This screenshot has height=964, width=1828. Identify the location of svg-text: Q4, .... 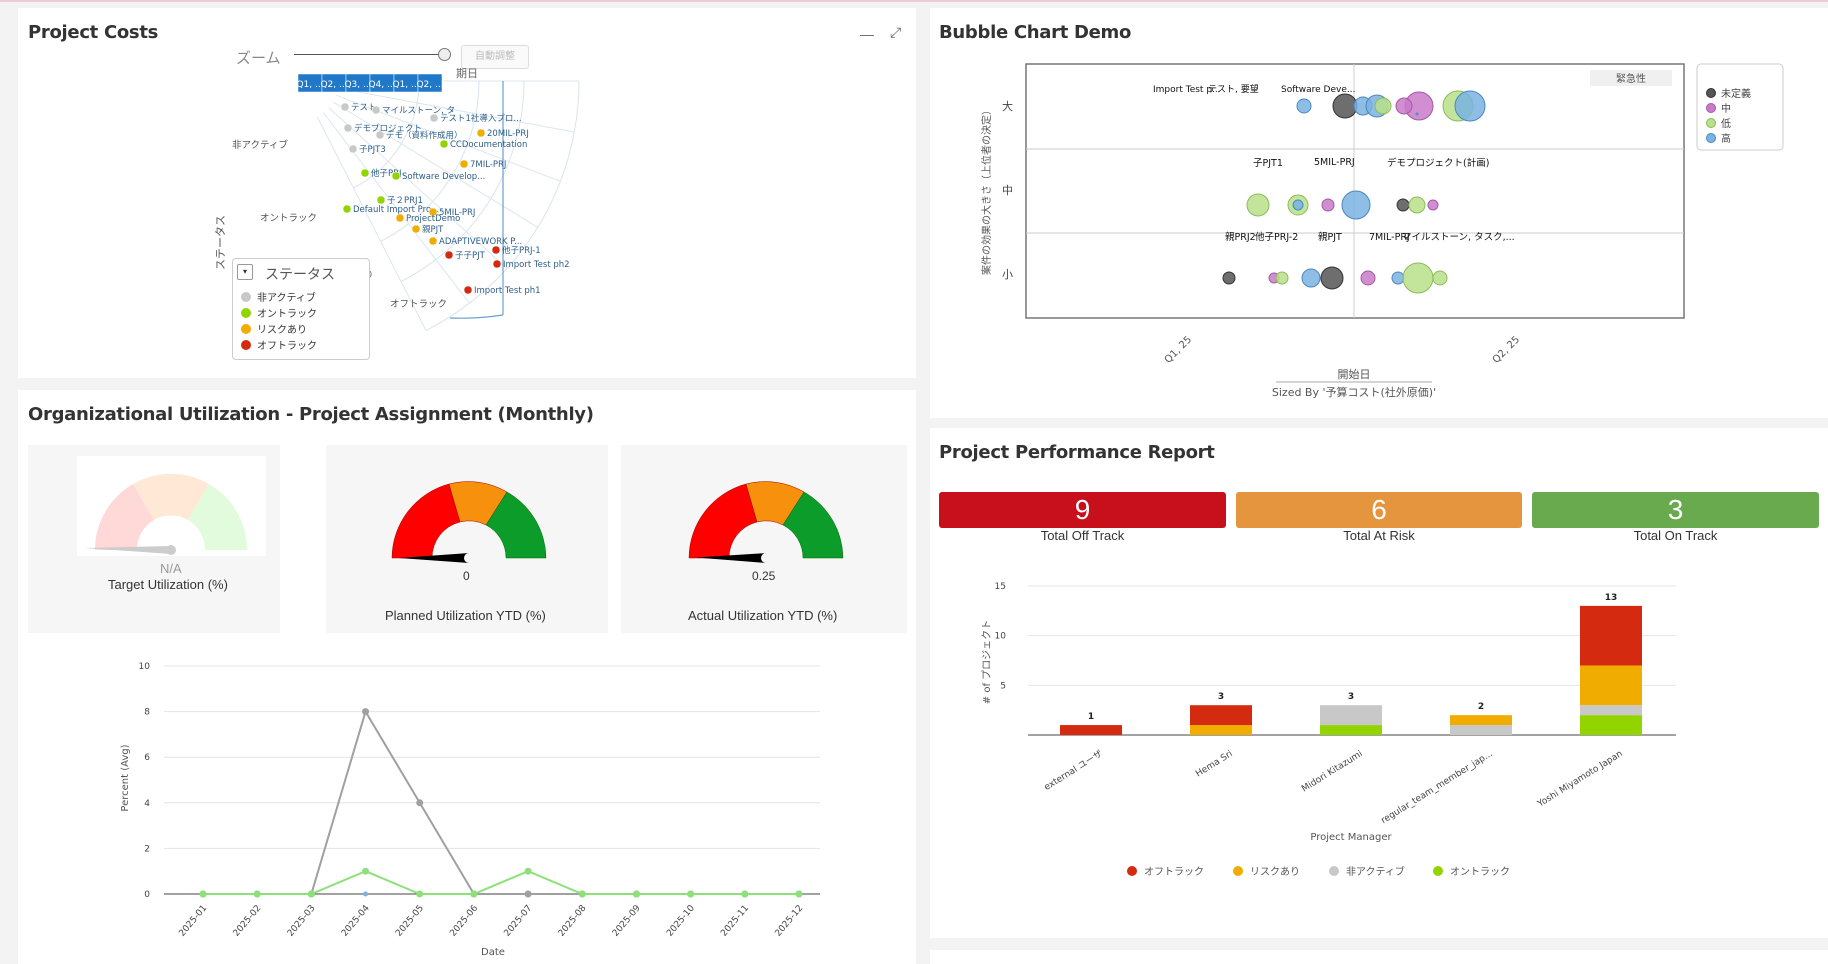
(381, 85).